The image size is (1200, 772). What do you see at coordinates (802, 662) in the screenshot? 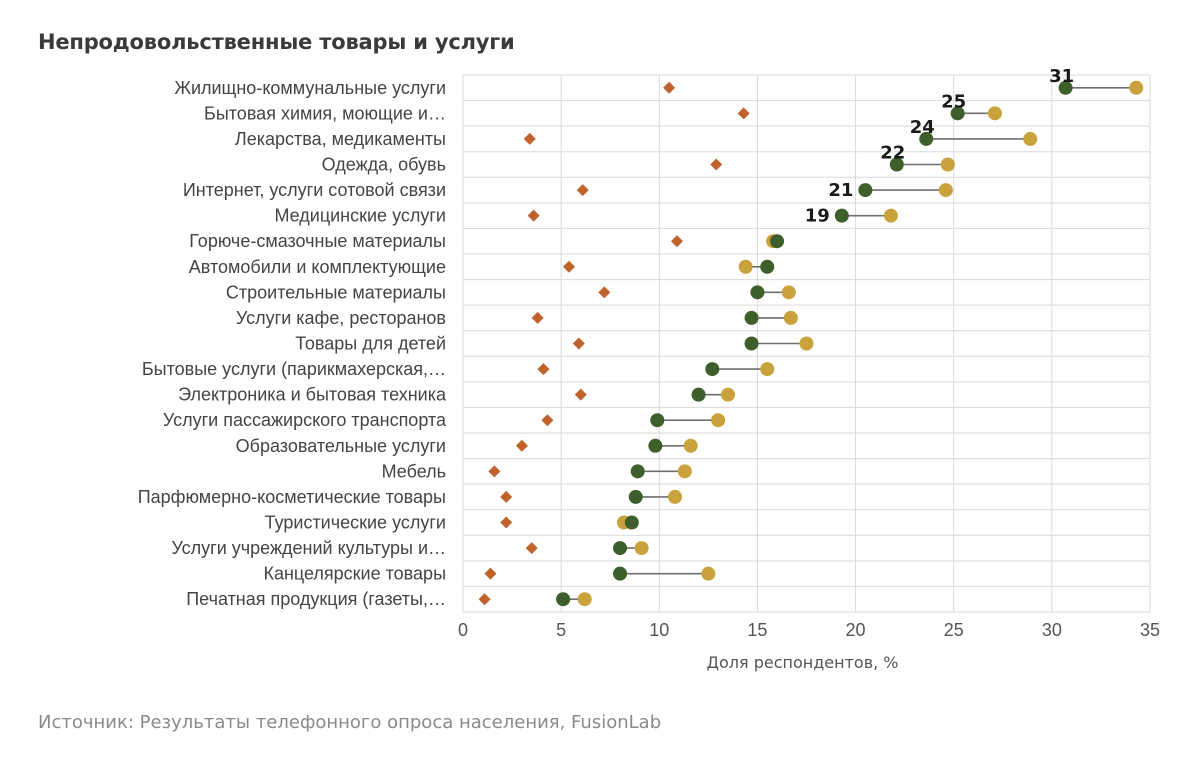
I see `x-axis-label: Доля респондентов, %` at bounding box center [802, 662].